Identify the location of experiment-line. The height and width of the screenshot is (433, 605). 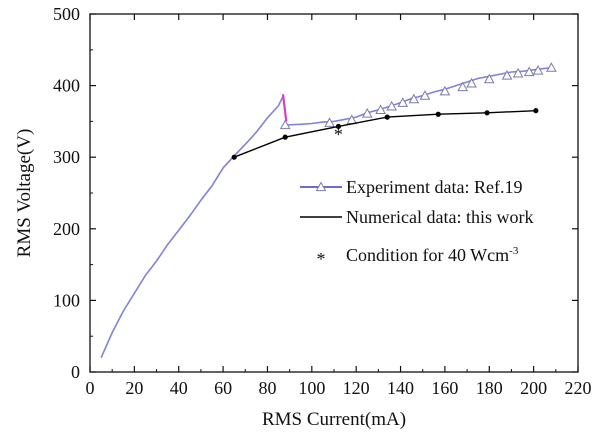
(418, 96).